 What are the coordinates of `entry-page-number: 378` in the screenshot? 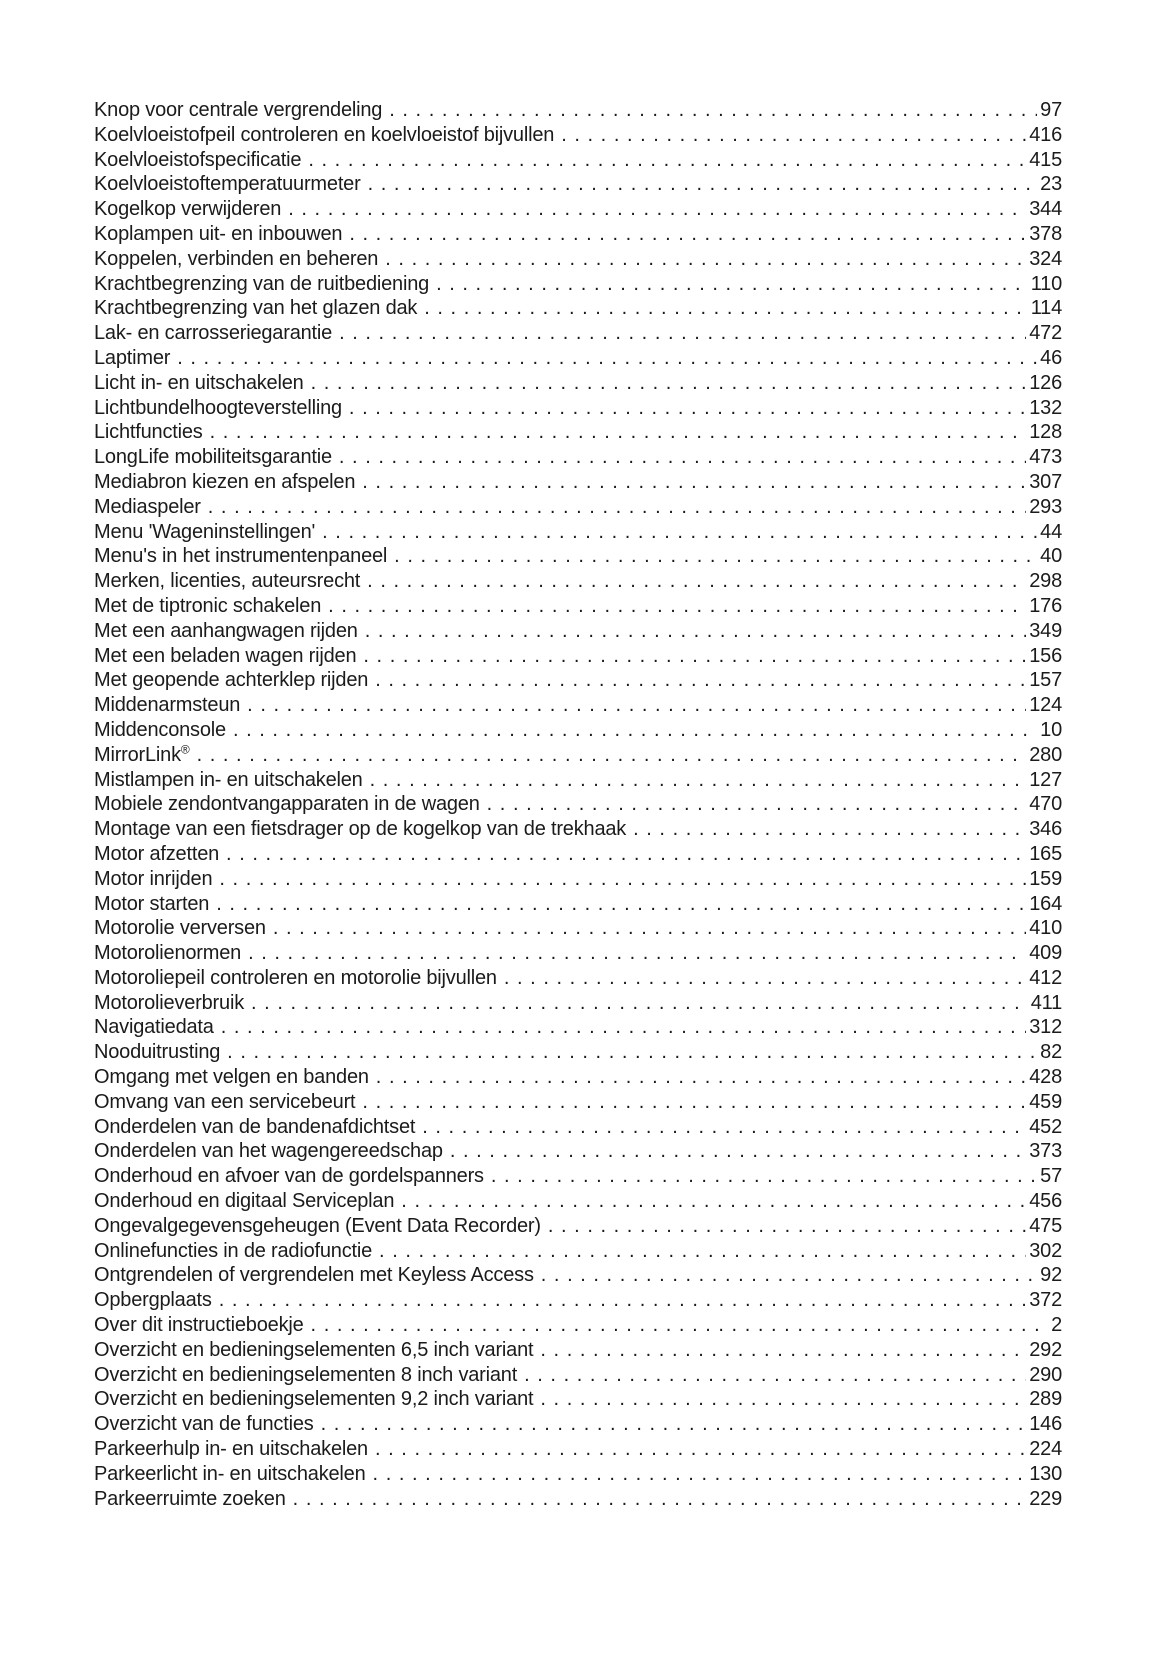 It's located at (1045, 233).